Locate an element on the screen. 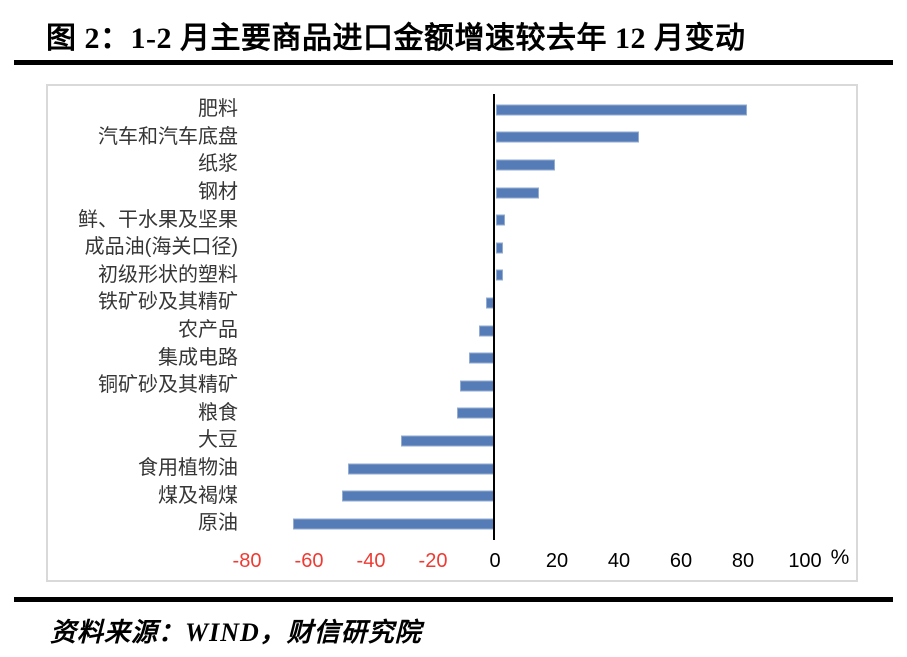 The height and width of the screenshot is (657, 907). x-axis-tick-label: 0 is located at coordinates (495, 561).